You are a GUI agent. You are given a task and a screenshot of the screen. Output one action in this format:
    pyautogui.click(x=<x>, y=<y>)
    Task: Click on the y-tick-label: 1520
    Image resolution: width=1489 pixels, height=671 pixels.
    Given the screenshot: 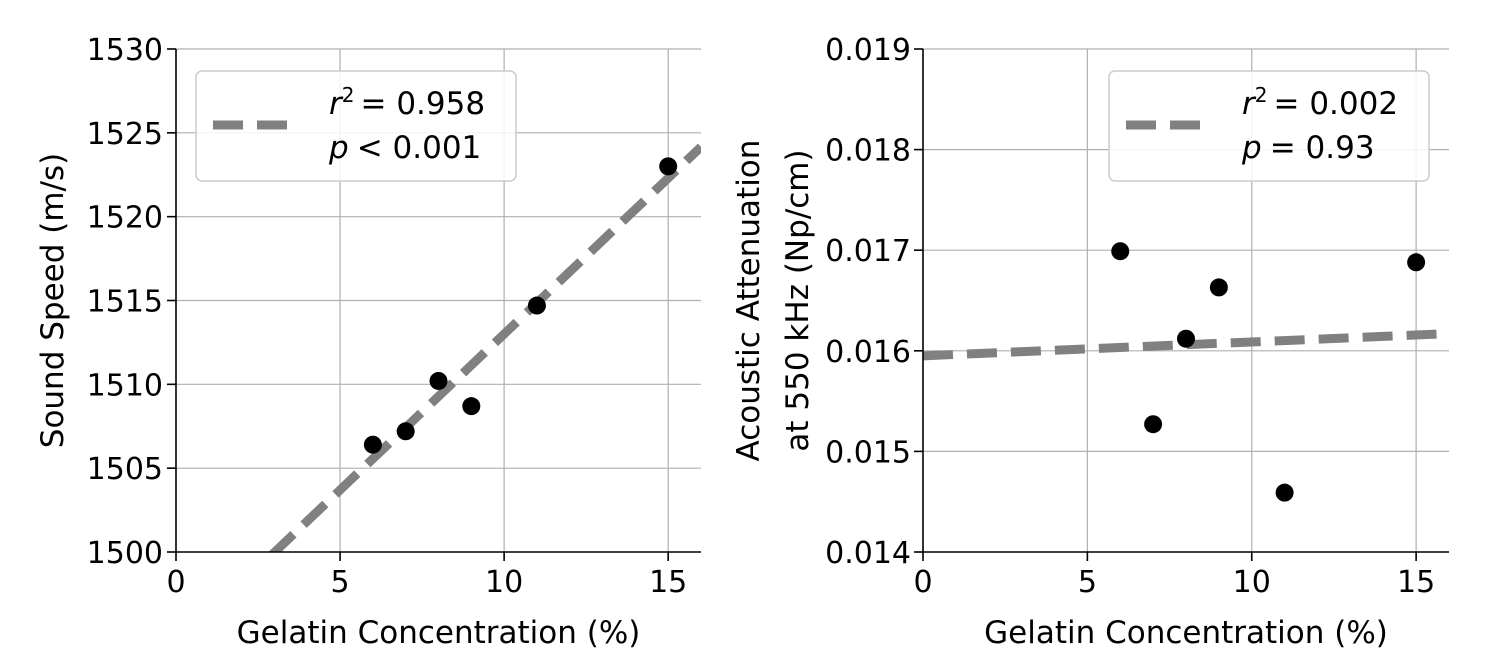 What is the action you would take?
    pyautogui.click(x=125, y=218)
    